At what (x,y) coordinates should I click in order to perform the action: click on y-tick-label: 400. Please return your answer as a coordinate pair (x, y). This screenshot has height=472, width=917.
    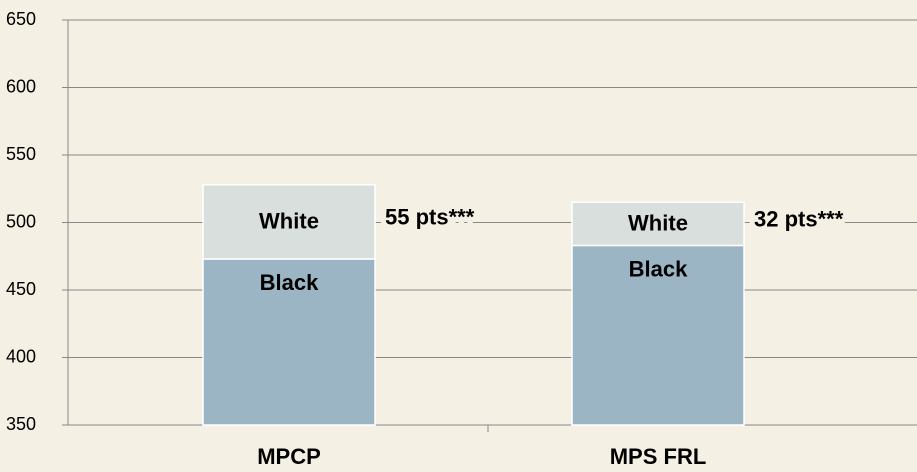
    Looking at the image, I should click on (21, 356).